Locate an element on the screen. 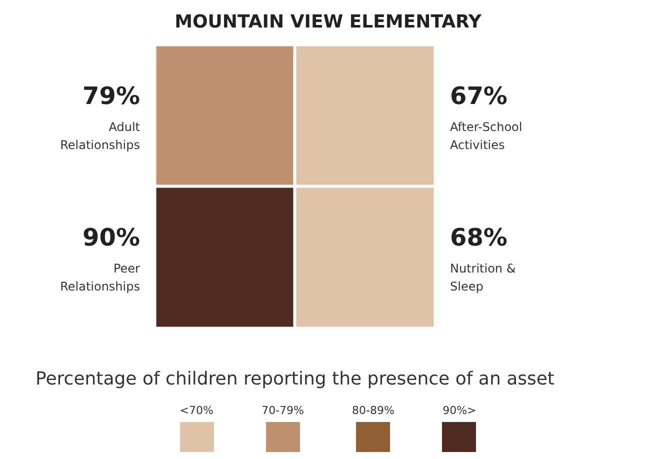  text: Percentage of children reporting the presence of an asset is located at coordinates (295, 379).